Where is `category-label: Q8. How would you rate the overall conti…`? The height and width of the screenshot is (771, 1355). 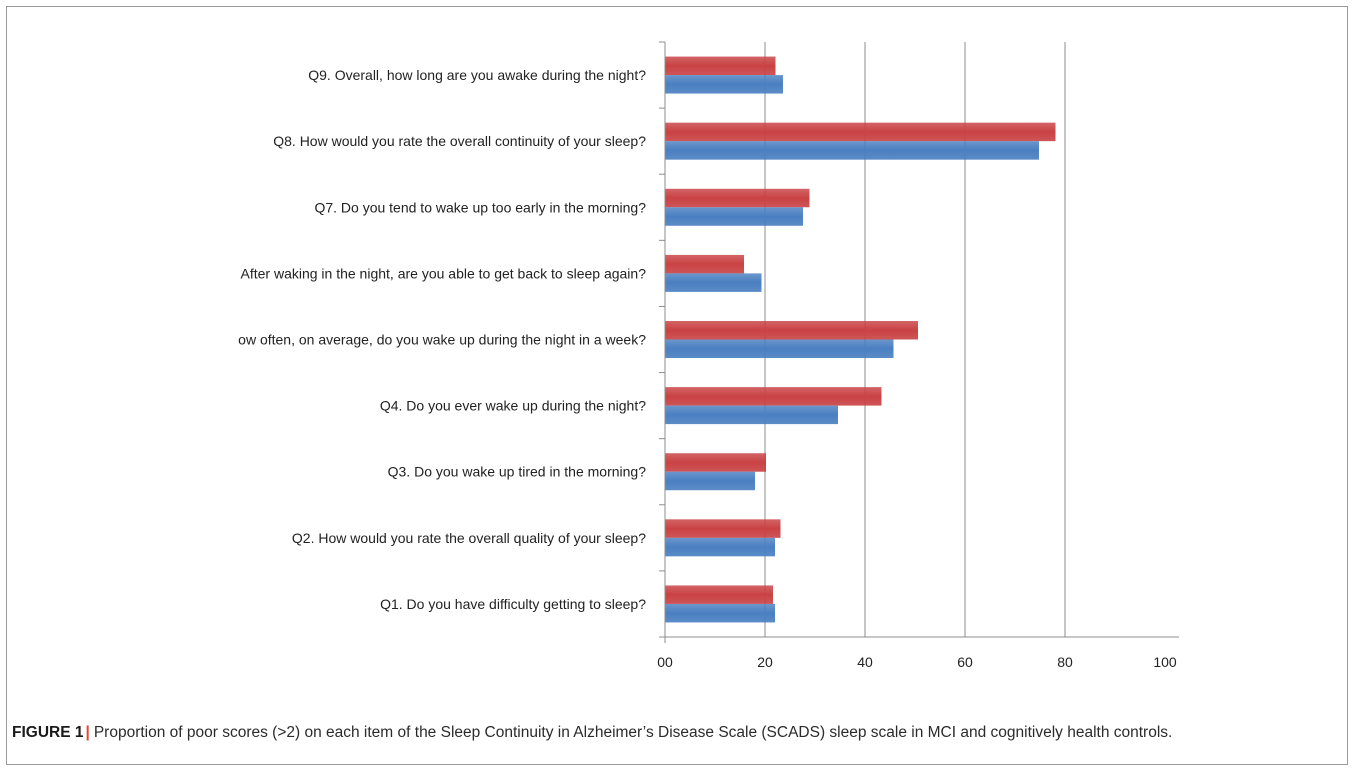 category-label: Q8. How would you rate the overall conti… is located at coordinates (459, 141).